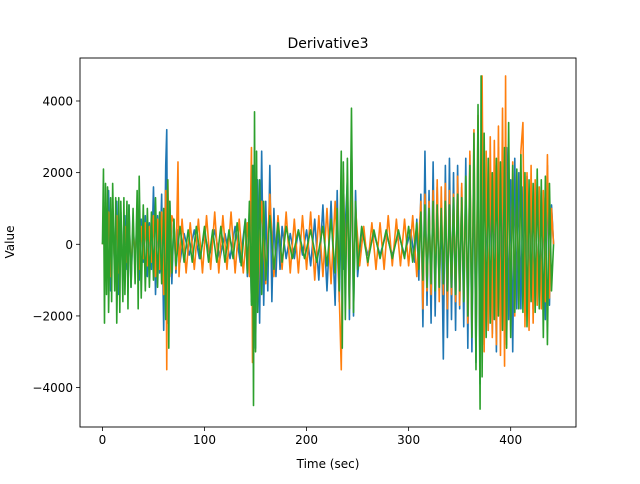 This screenshot has width=640, height=484. Describe the element at coordinates (204, 440) in the screenshot. I see `x-tick-label: 100` at that location.